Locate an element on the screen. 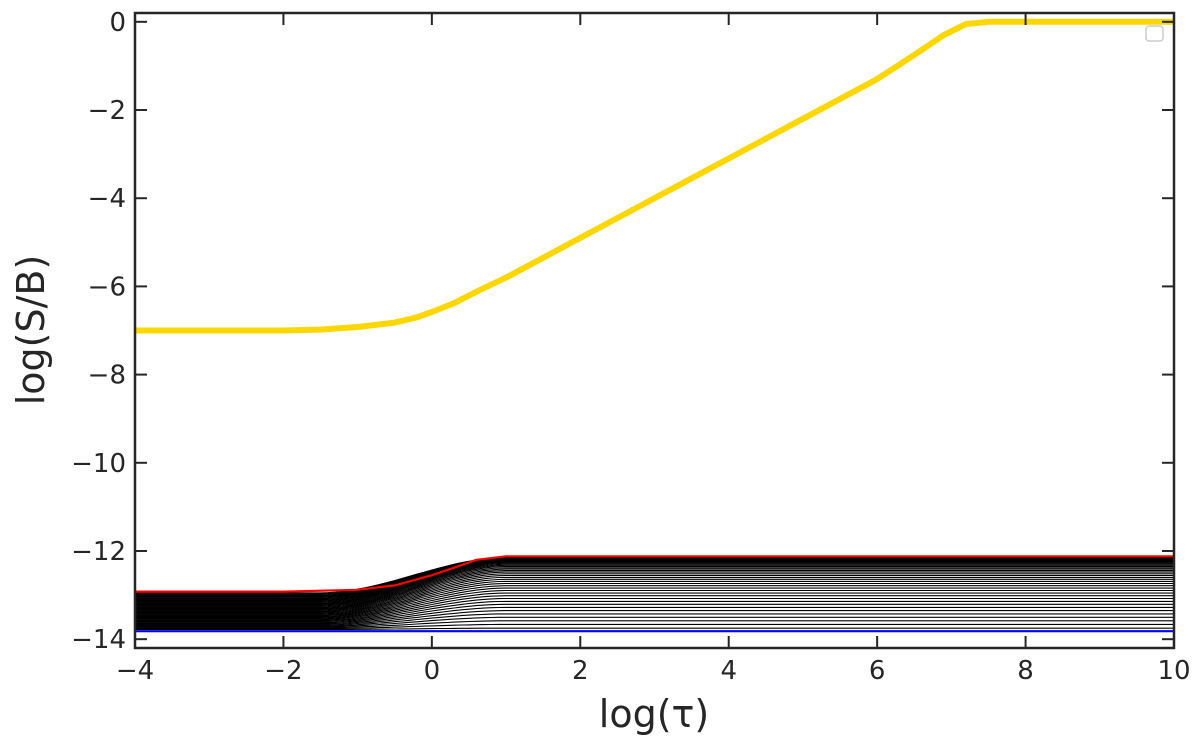 Image resolution: width=1200 pixels, height=739 pixels. y-axis-label: log(S/B) is located at coordinates (31, 330).